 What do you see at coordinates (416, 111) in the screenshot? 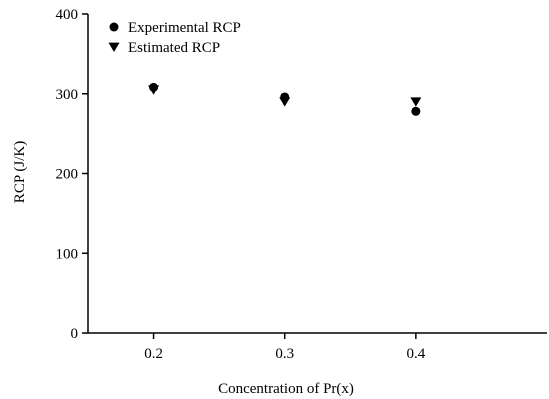
I see `experimental-point` at bounding box center [416, 111].